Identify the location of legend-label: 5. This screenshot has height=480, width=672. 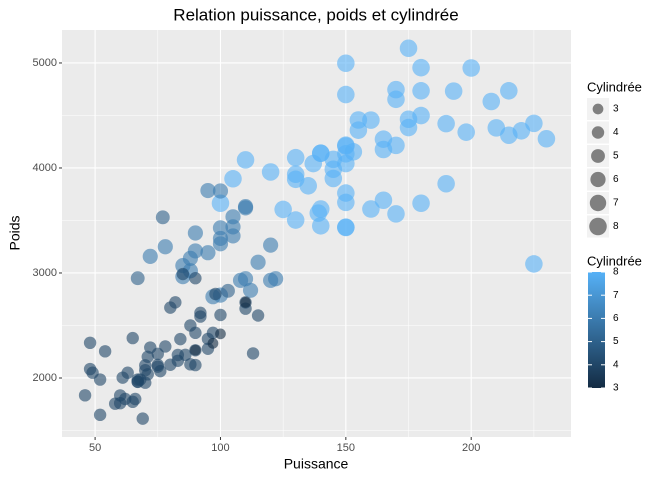
(616, 156).